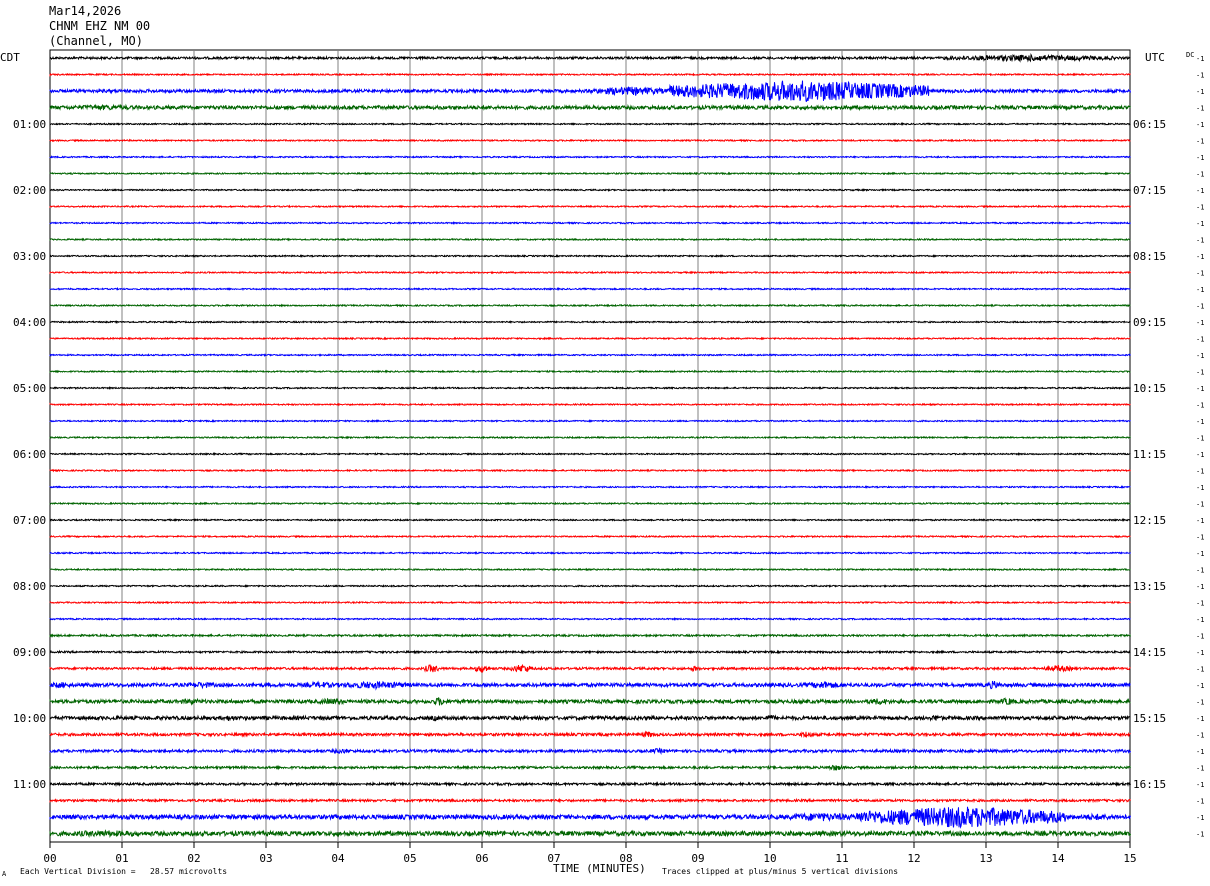 Image resolution: width=1210 pixels, height=886 pixels. What do you see at coordinates (1149, 520) in the screenshot?
I see `right-time-label: 12:15` at bounding box center [1149, 520].